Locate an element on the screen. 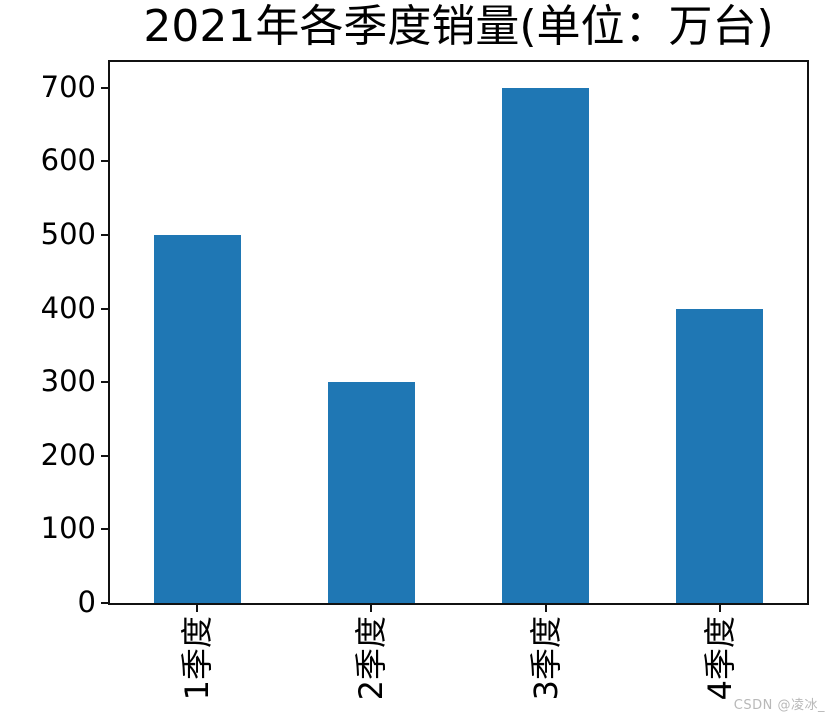 The width and height of the screenshot is (828, 718). watermark: CSDN @凌冰_ is located at coordinates (779, 705).